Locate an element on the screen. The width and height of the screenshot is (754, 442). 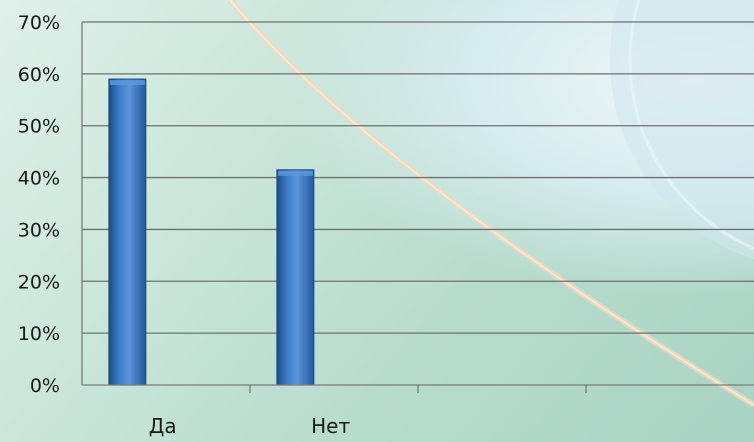
x-category-label: Да is located at coordinates (163, 426).